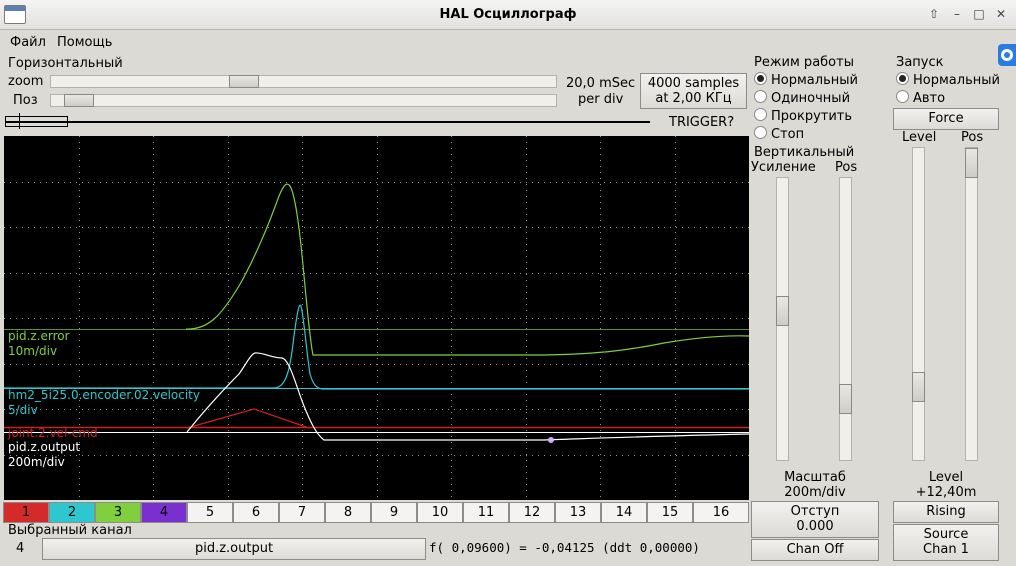 The image size is (1016, 566). I want to click on window-menu-icon, so click(15, 14).